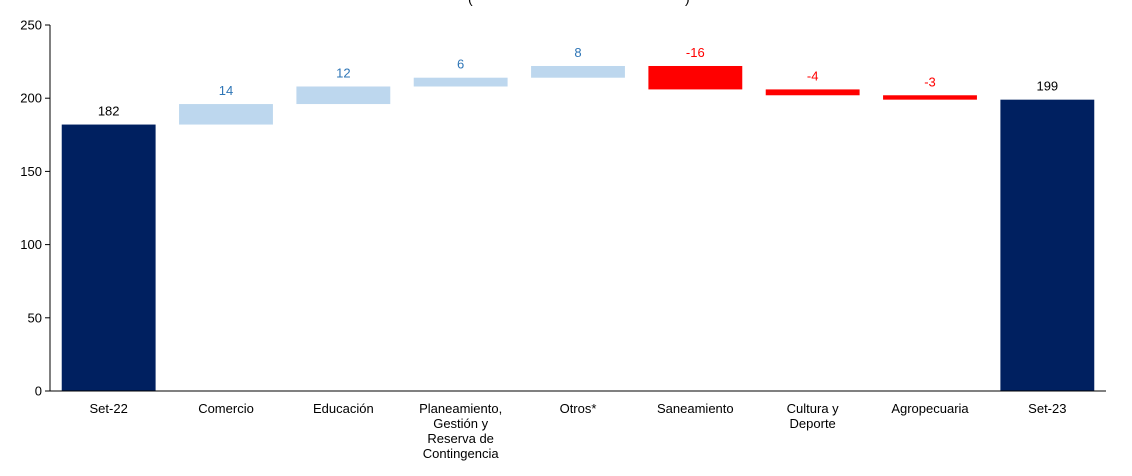 Image resolution: width=1132 pixels, height=476 pixels. Describe the element at coordinates (31, 244) in the screenshot. I see `y-tick-label: 100` at that location.